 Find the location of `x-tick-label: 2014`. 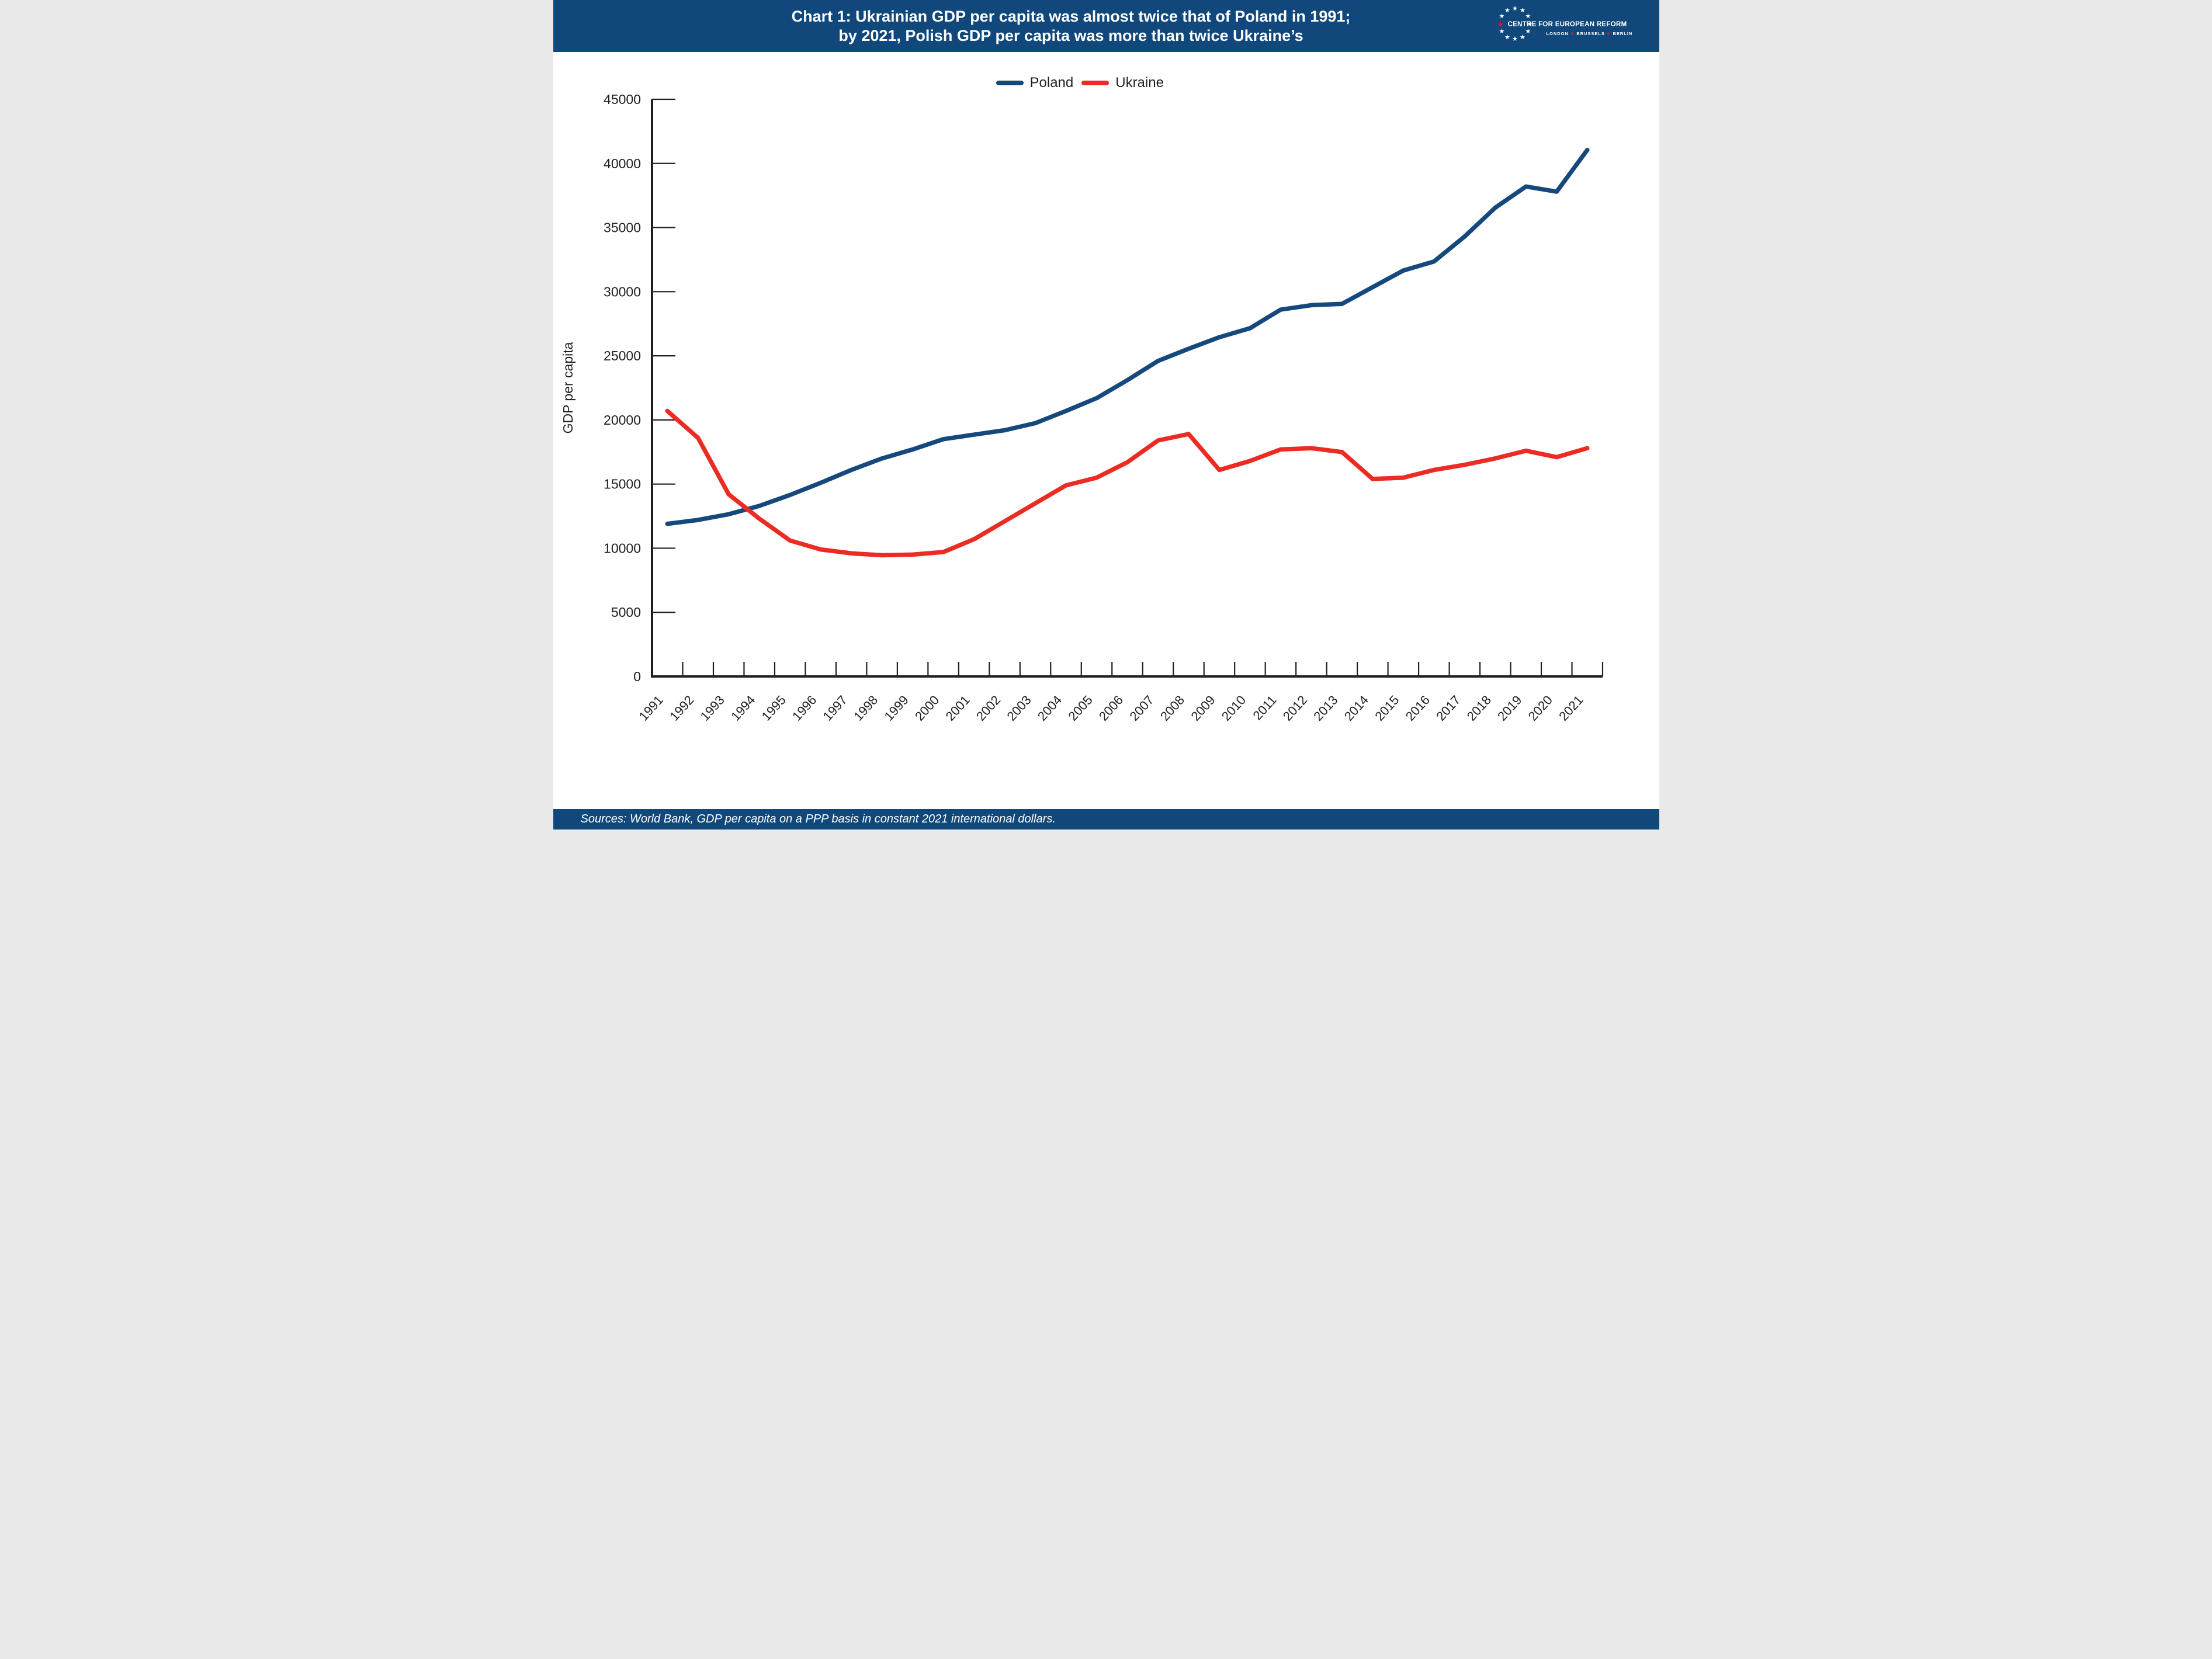

x-tick-label: 2014 is located at coordinates (1356, 709).